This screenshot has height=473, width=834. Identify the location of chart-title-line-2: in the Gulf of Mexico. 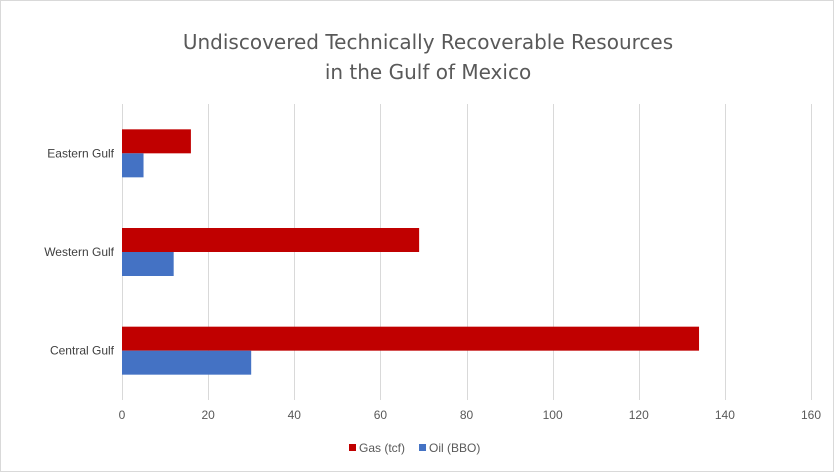
(428, 72).